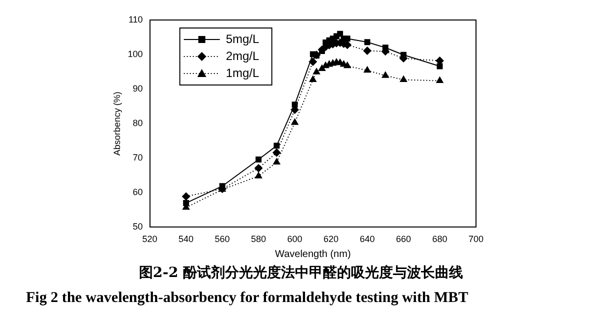  What do you see at coordinates (137, 227) in the screenshot?
I see `y-tick-label: 50` at bounding box center [137, 227].